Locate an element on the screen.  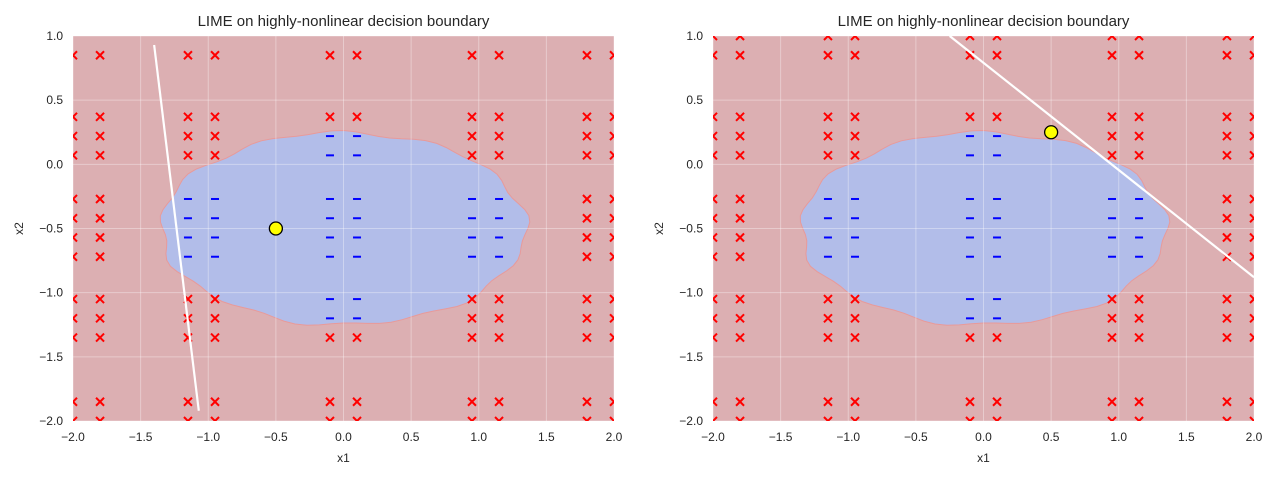
y-tick-label: 0.5 is located at coordinates (54, 100).